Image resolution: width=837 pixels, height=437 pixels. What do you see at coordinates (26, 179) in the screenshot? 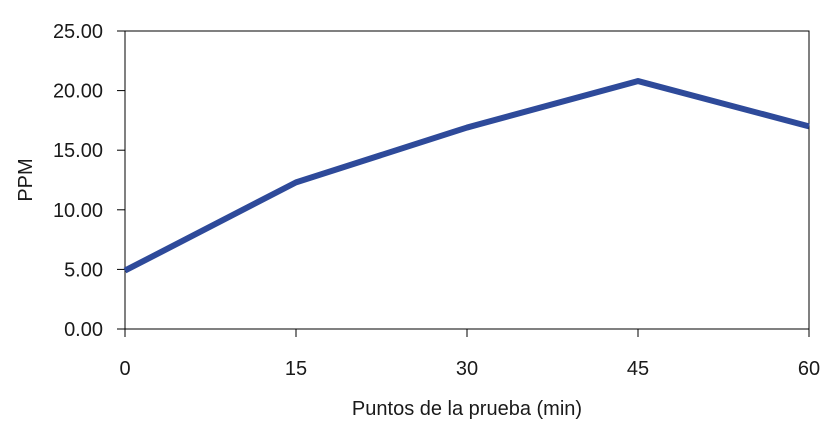
I see `y-axis-title: PPM` at bounding box center [26, 179].